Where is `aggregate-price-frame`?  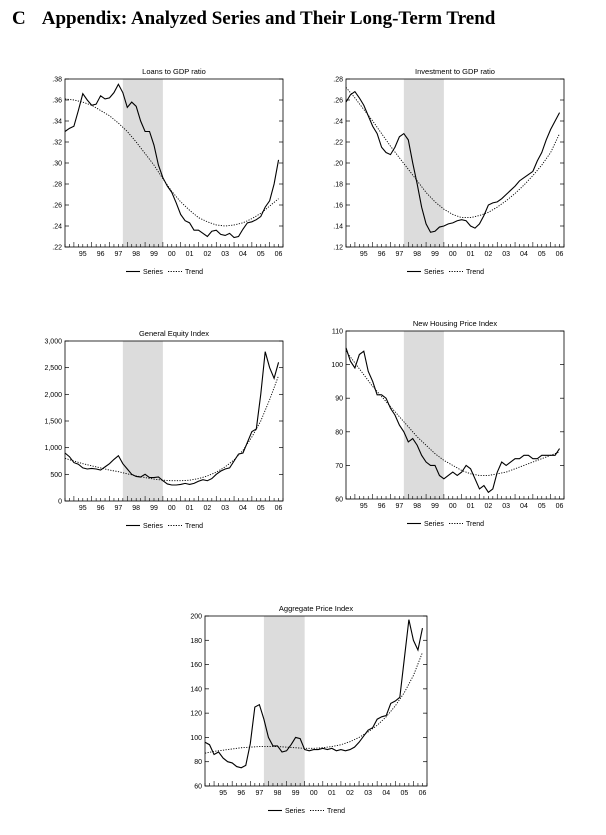
aggregate-price-frame is located at coordinates (316, 701).